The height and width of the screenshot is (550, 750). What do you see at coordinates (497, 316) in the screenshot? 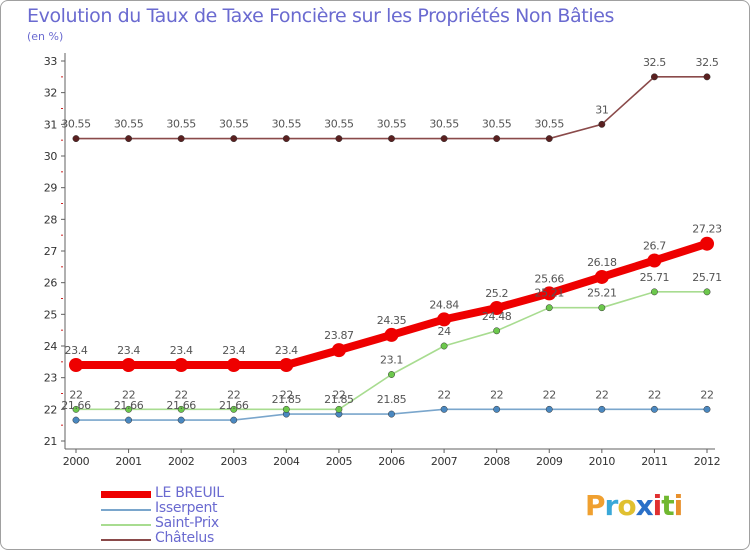
I see `data-label: 24.48` at bounding box center [497, 316].